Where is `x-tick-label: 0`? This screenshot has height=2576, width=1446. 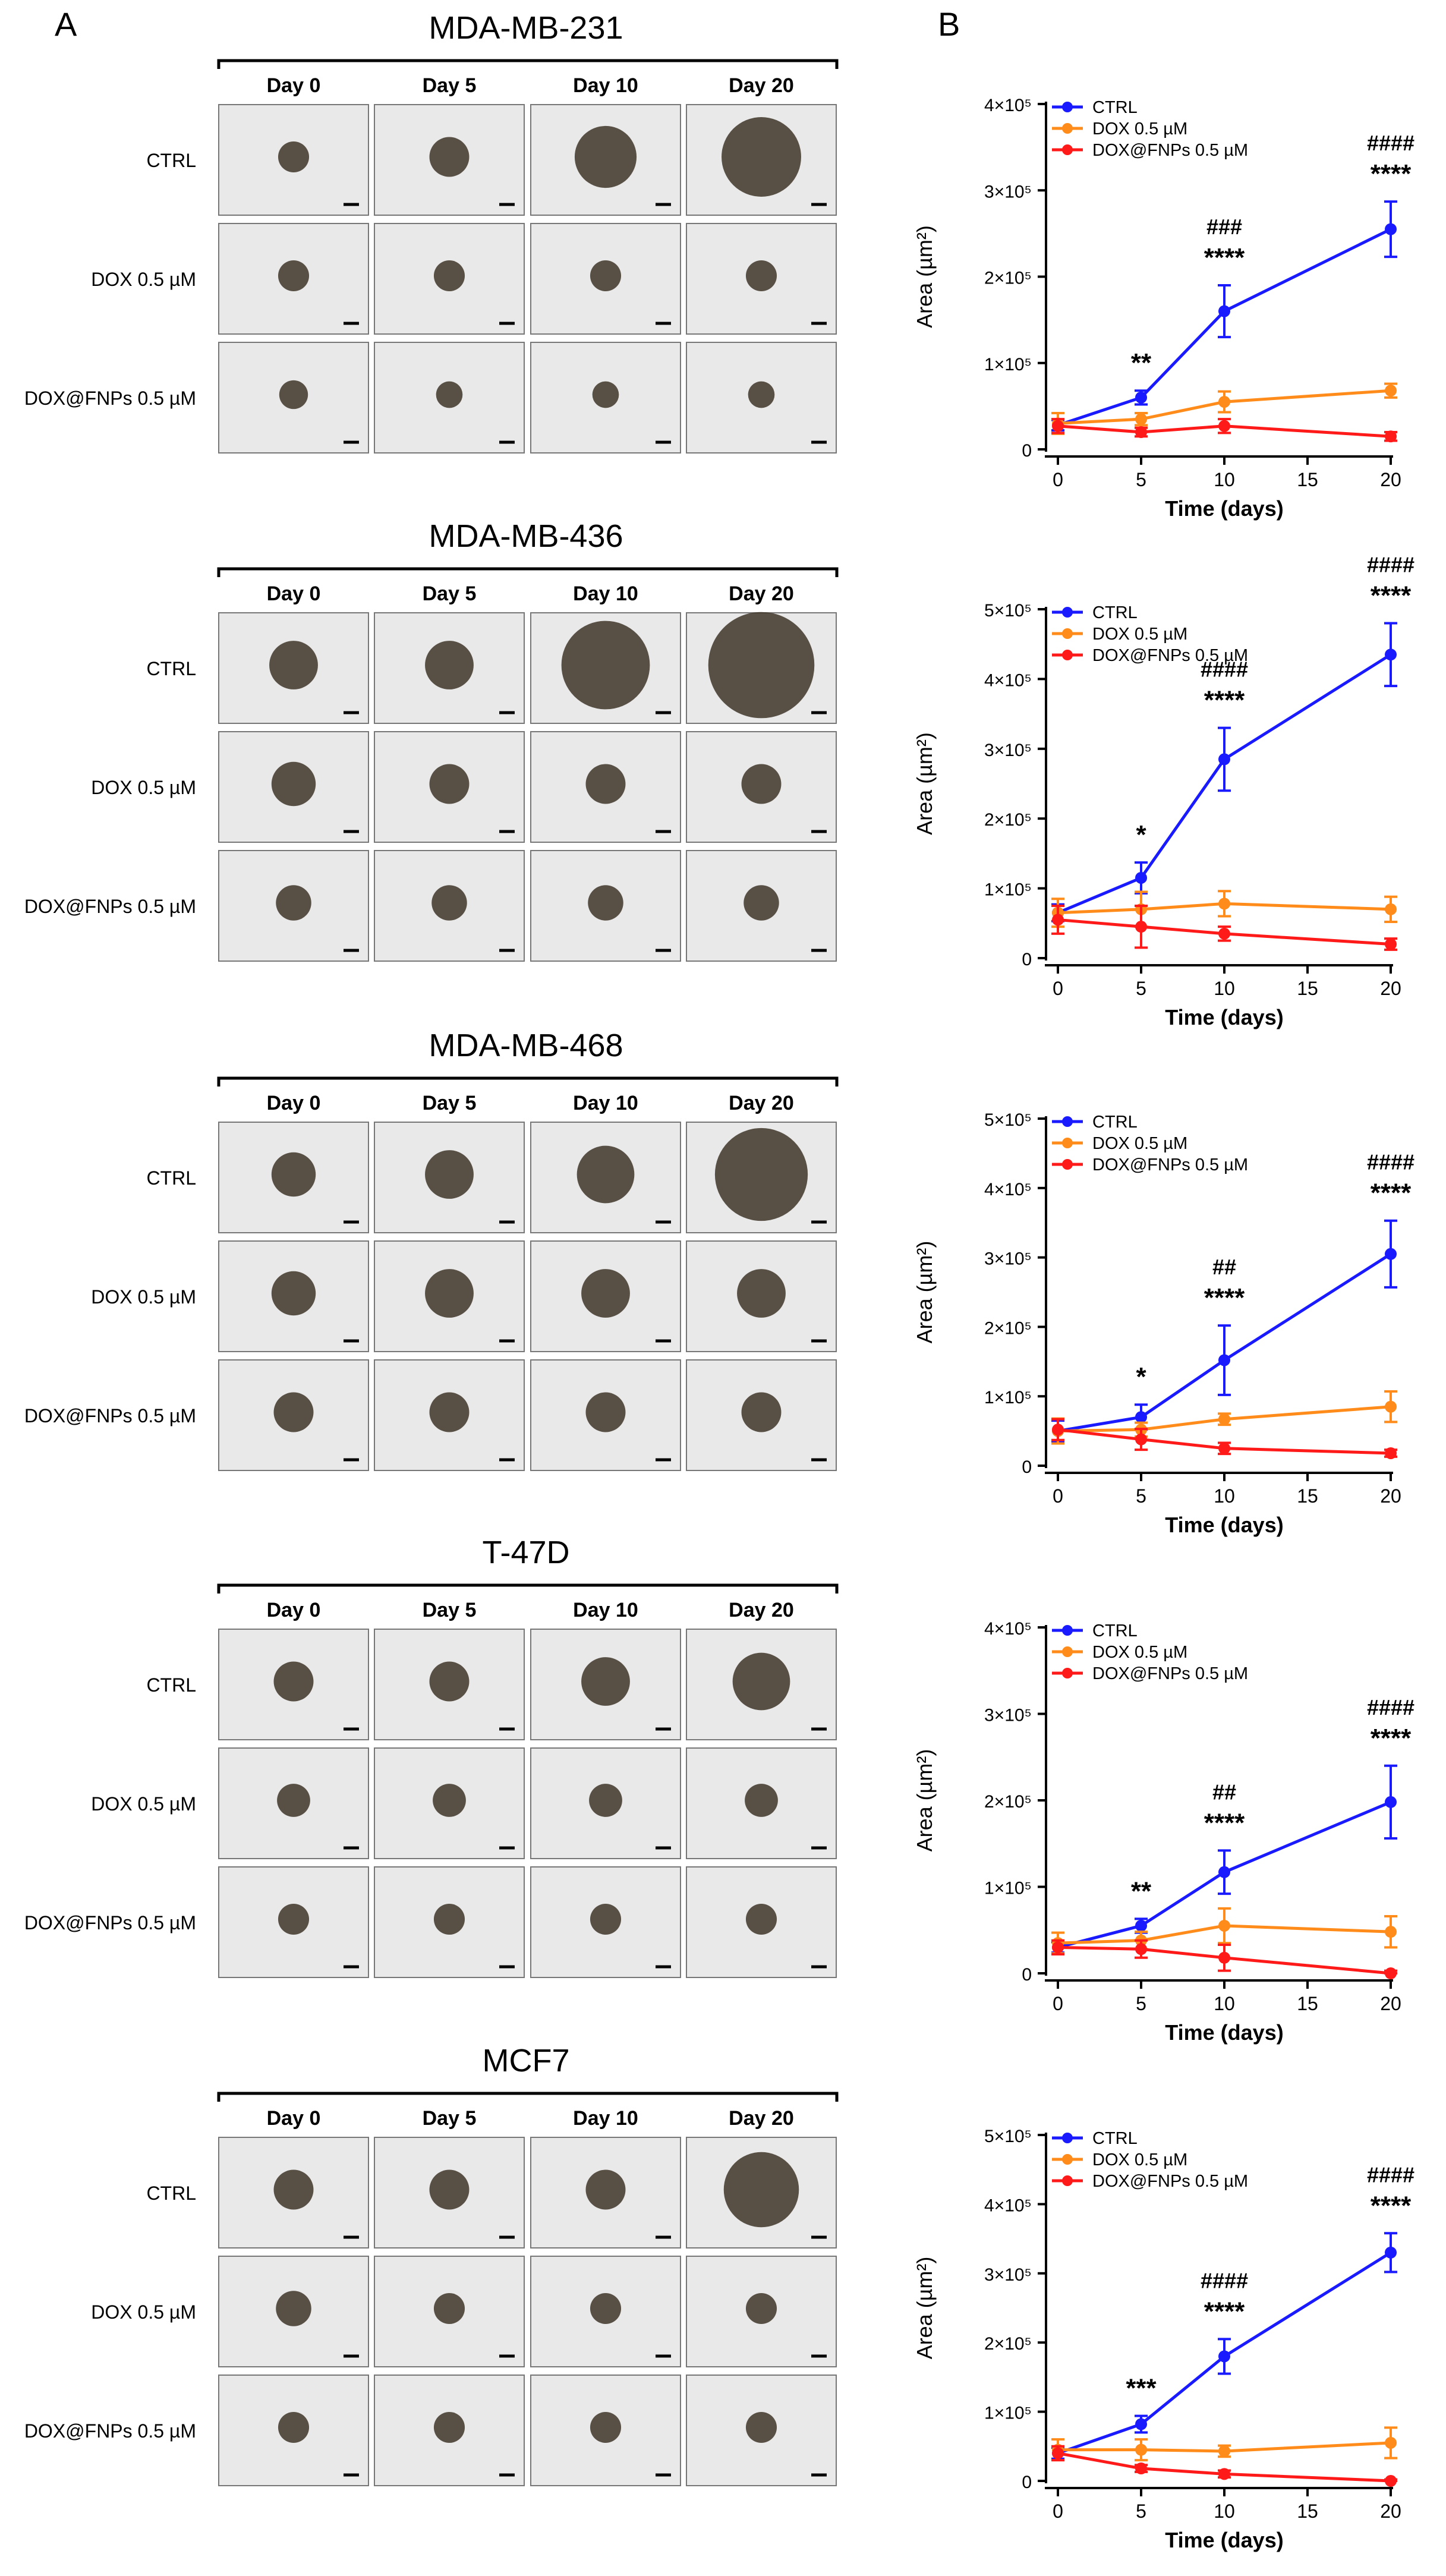 x-tick-label: 0 is located at coordinates (1058, 479).